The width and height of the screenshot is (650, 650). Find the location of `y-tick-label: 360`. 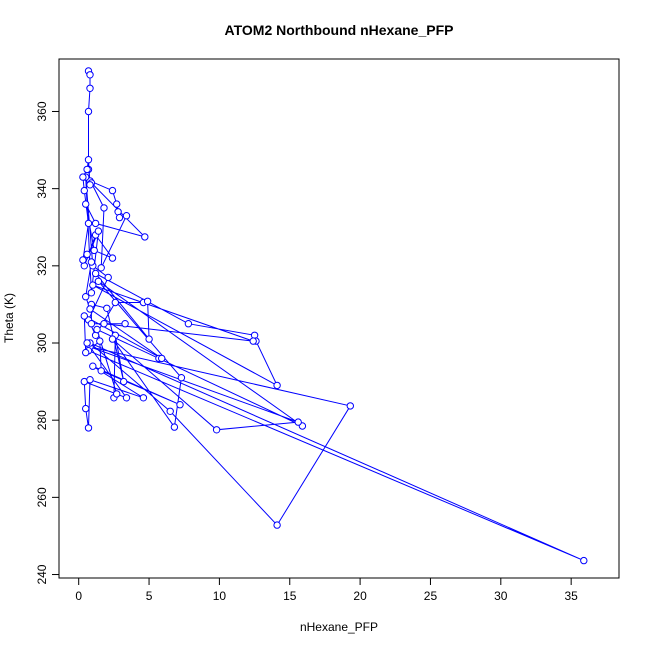

y-tick-label: 360 is located at coordinates (42, 111).